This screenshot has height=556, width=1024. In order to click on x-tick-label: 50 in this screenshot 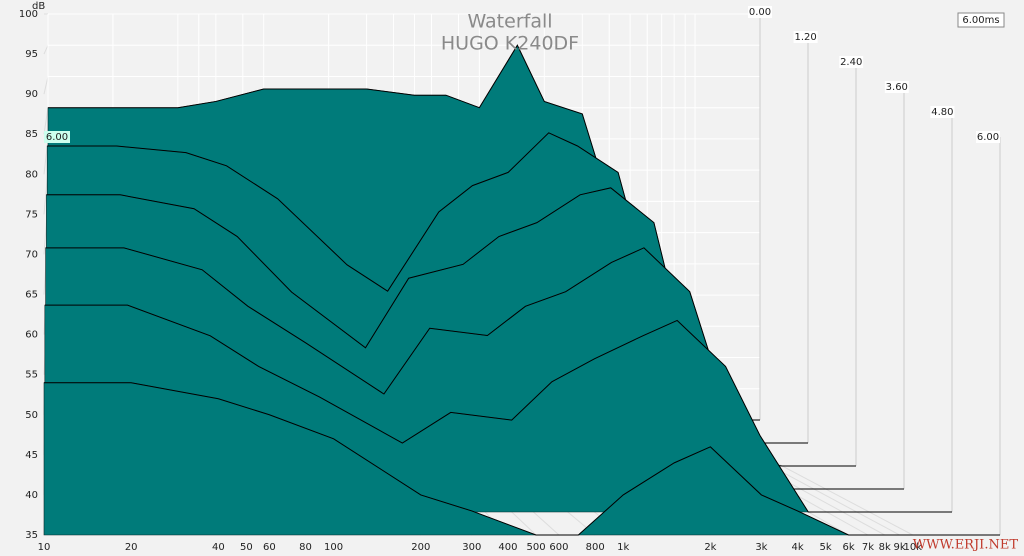, I will do `click(246, 547)`.